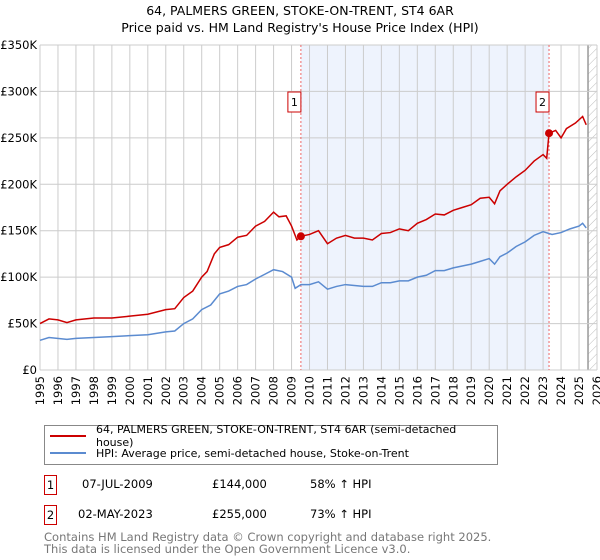 The width and height of the screenshot is (600, 560). What do you see at coordinates (256, 390) in the screenshot?
I see `x-tick-label: 2007` at bounding box center [256, 390].